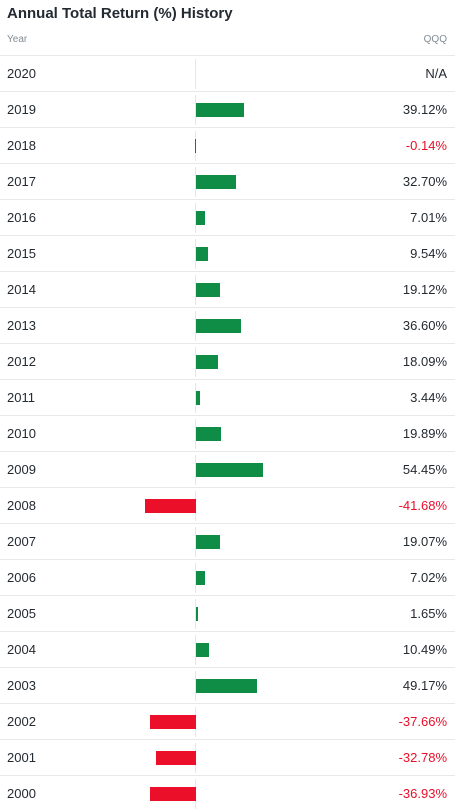  What do you see at coordinates (21, 361) in the screenshot?
I see `year-label: 2012` at bounding box center [21, 361].